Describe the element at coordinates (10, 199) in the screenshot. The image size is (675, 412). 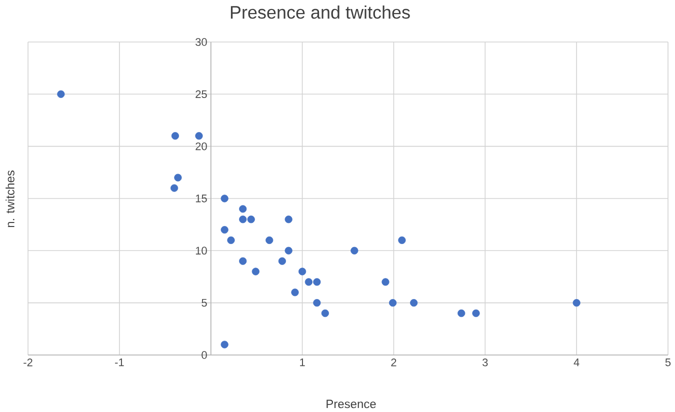
I see `y-axis-title: n. twitches` at that location.